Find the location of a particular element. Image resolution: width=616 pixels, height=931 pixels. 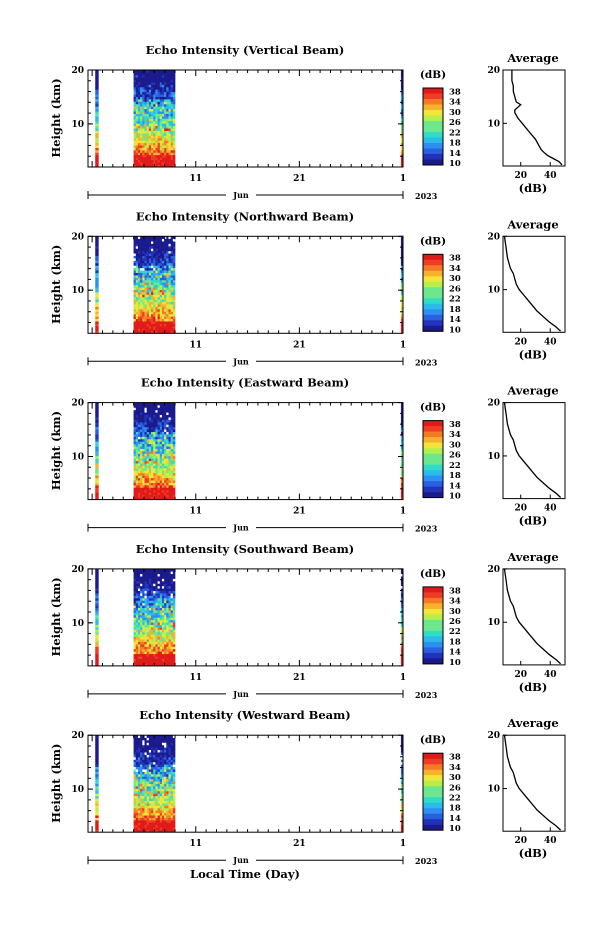

y-axis-label: Height (km) is located at coordinates (56, 284).